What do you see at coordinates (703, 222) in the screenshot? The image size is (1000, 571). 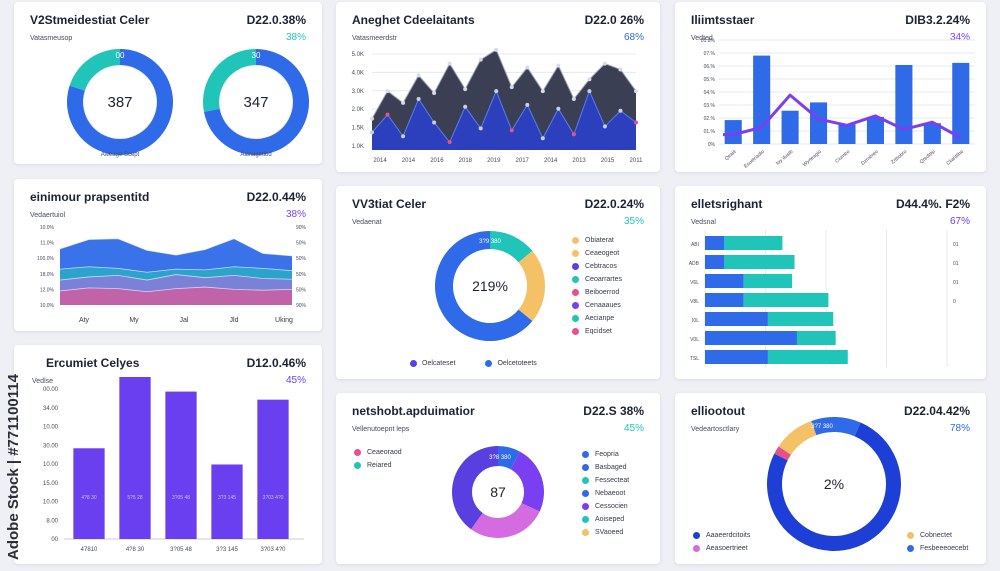 I see `card-subtitle: Vedsnal` at bounding box center [703, 222].